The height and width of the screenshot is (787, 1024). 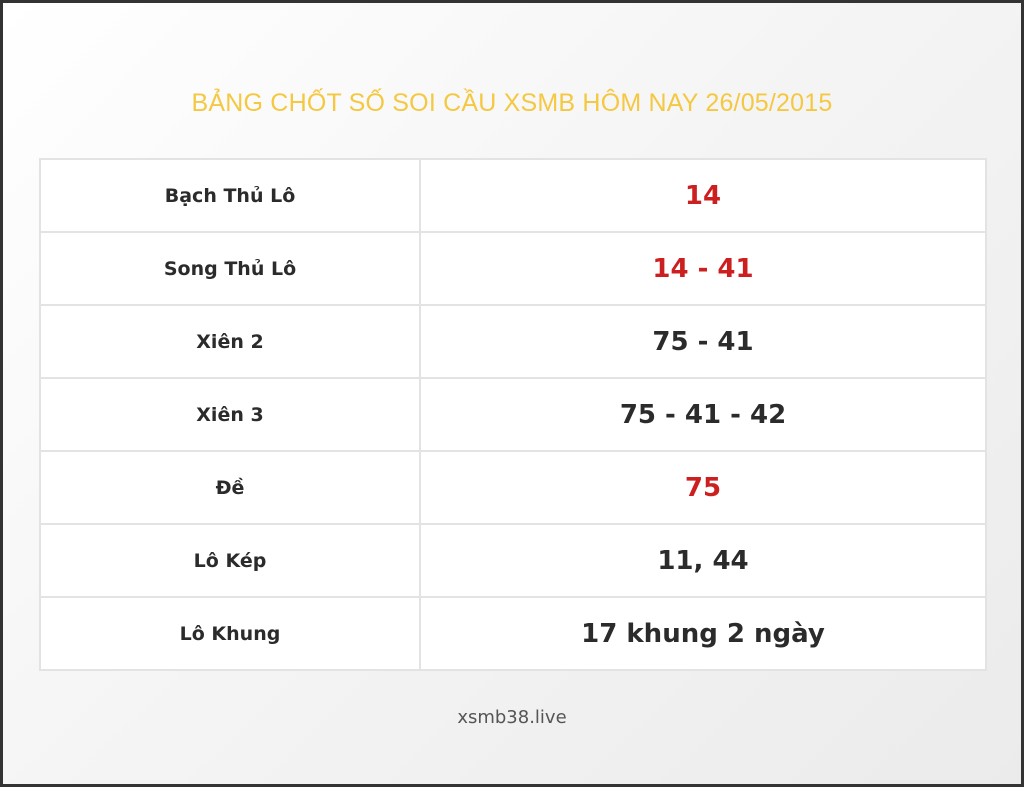 What do you see at coordinates (230, 487) in the screenshot?
I see `row-label: Đề` at bounding box center [230, 487].